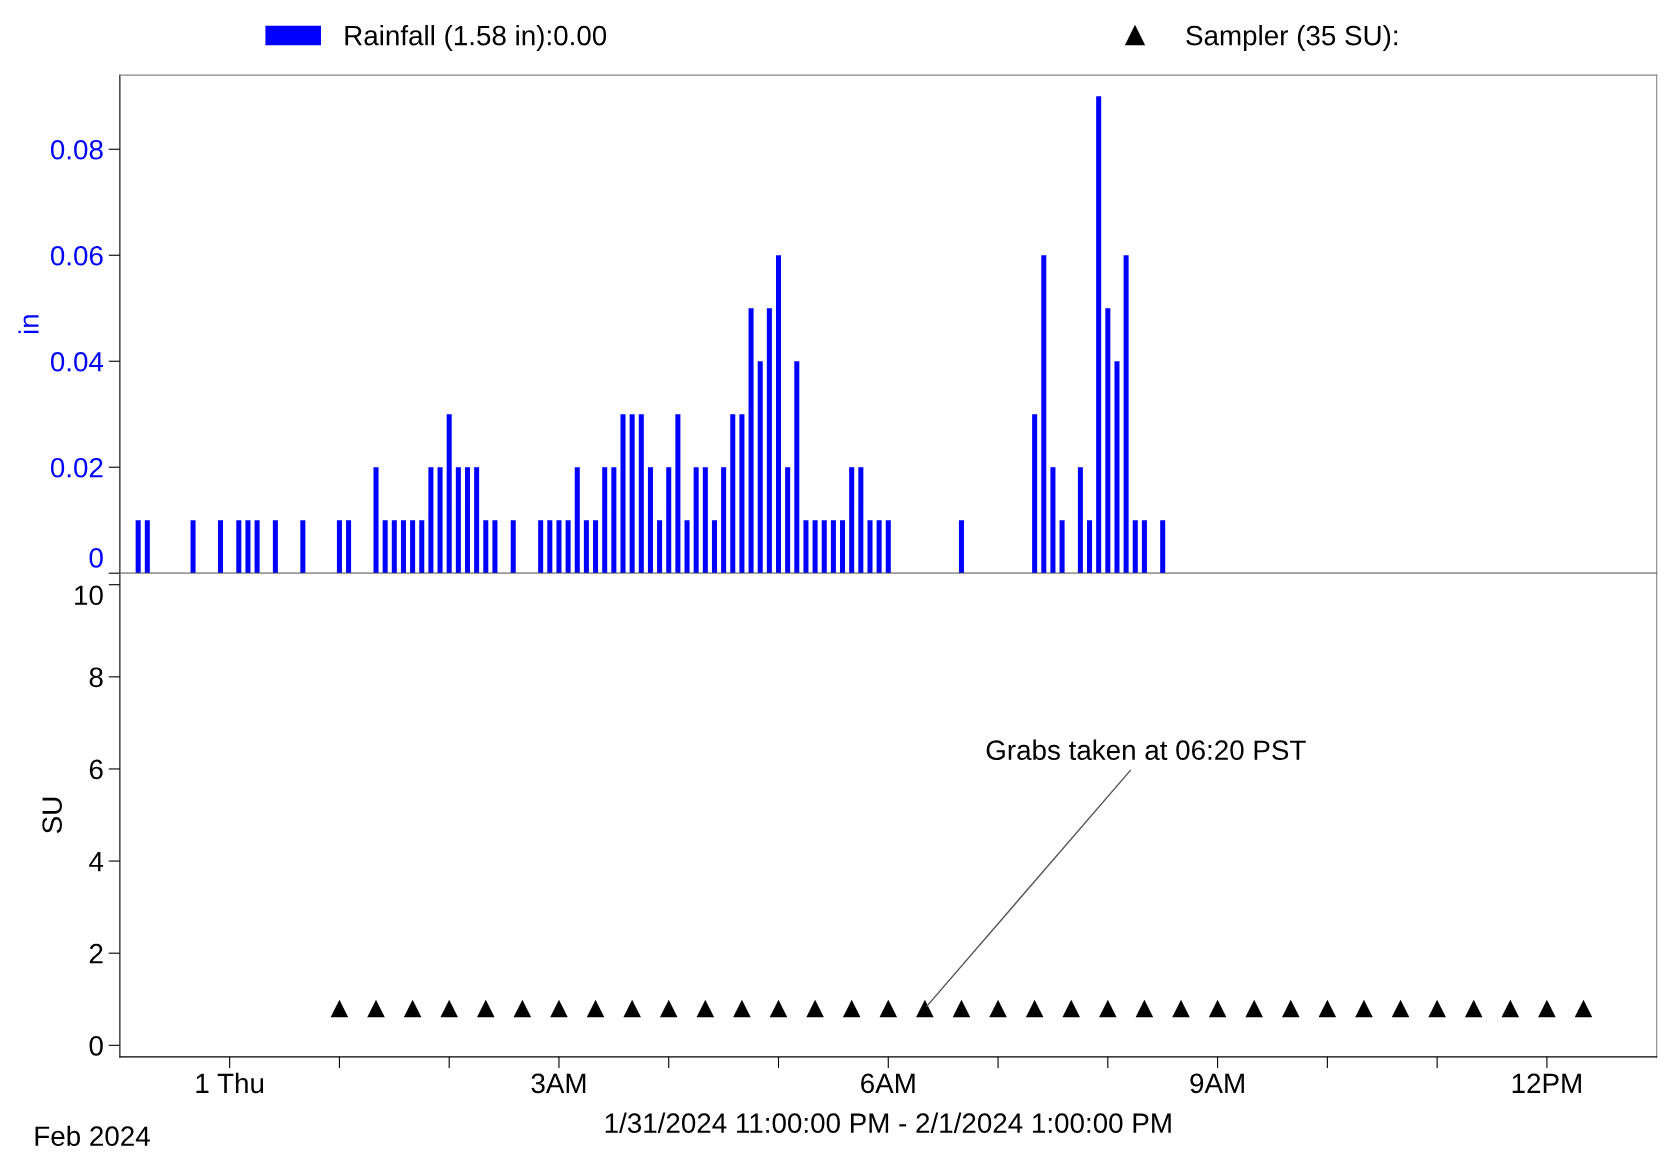 The height and width of the screenshot is (1155, 1665). Describe the element at coordinates (89, 595) in the screenshot. I see `y-tick-label: 10` at that location.